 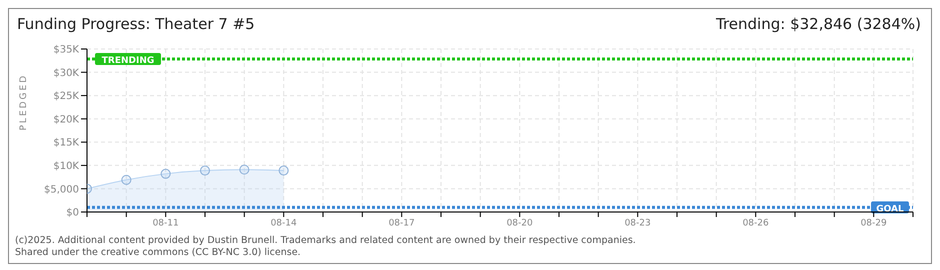 What do you see at coordinates (756, 223) in the screenshot?
I see `x-tick-label: 08-26` at bounding box center [756, 223].